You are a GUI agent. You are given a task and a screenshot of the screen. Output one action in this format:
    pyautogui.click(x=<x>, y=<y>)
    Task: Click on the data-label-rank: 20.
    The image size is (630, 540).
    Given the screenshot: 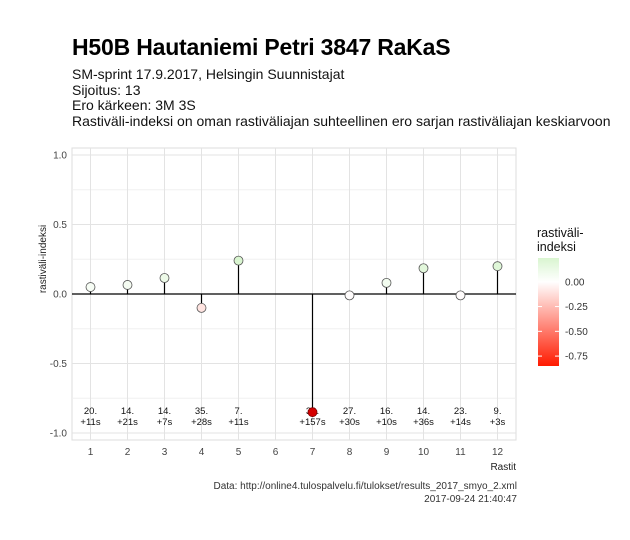 What is the action you would take?
    pyautogui.click(x=90, y=411)
    